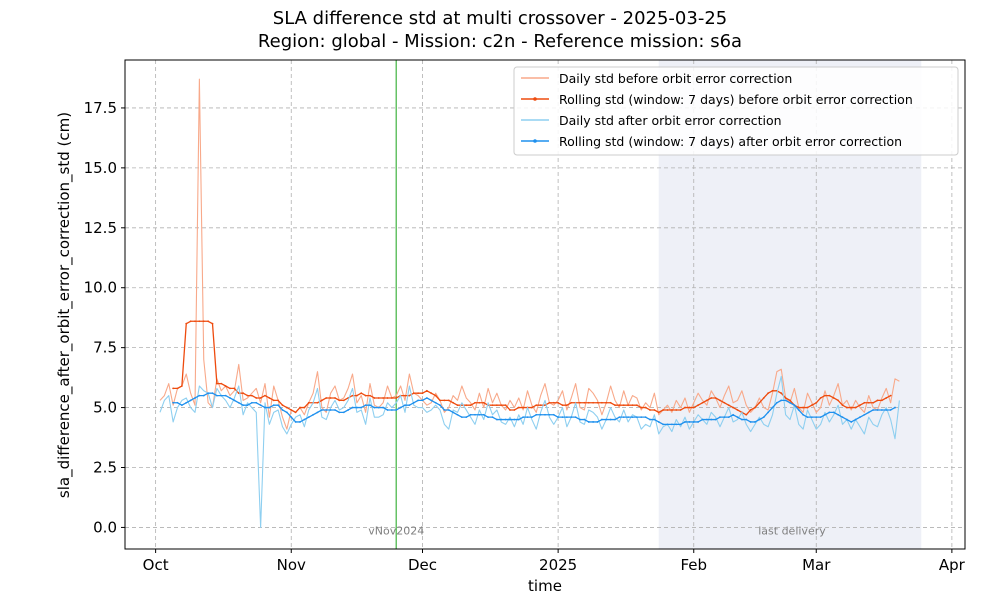 The width and height of the screenshot is (1000, 600). Describe the element at coordinates (105, 527) in the screenshot. I see `y-tick-label: 0.0` at that location.